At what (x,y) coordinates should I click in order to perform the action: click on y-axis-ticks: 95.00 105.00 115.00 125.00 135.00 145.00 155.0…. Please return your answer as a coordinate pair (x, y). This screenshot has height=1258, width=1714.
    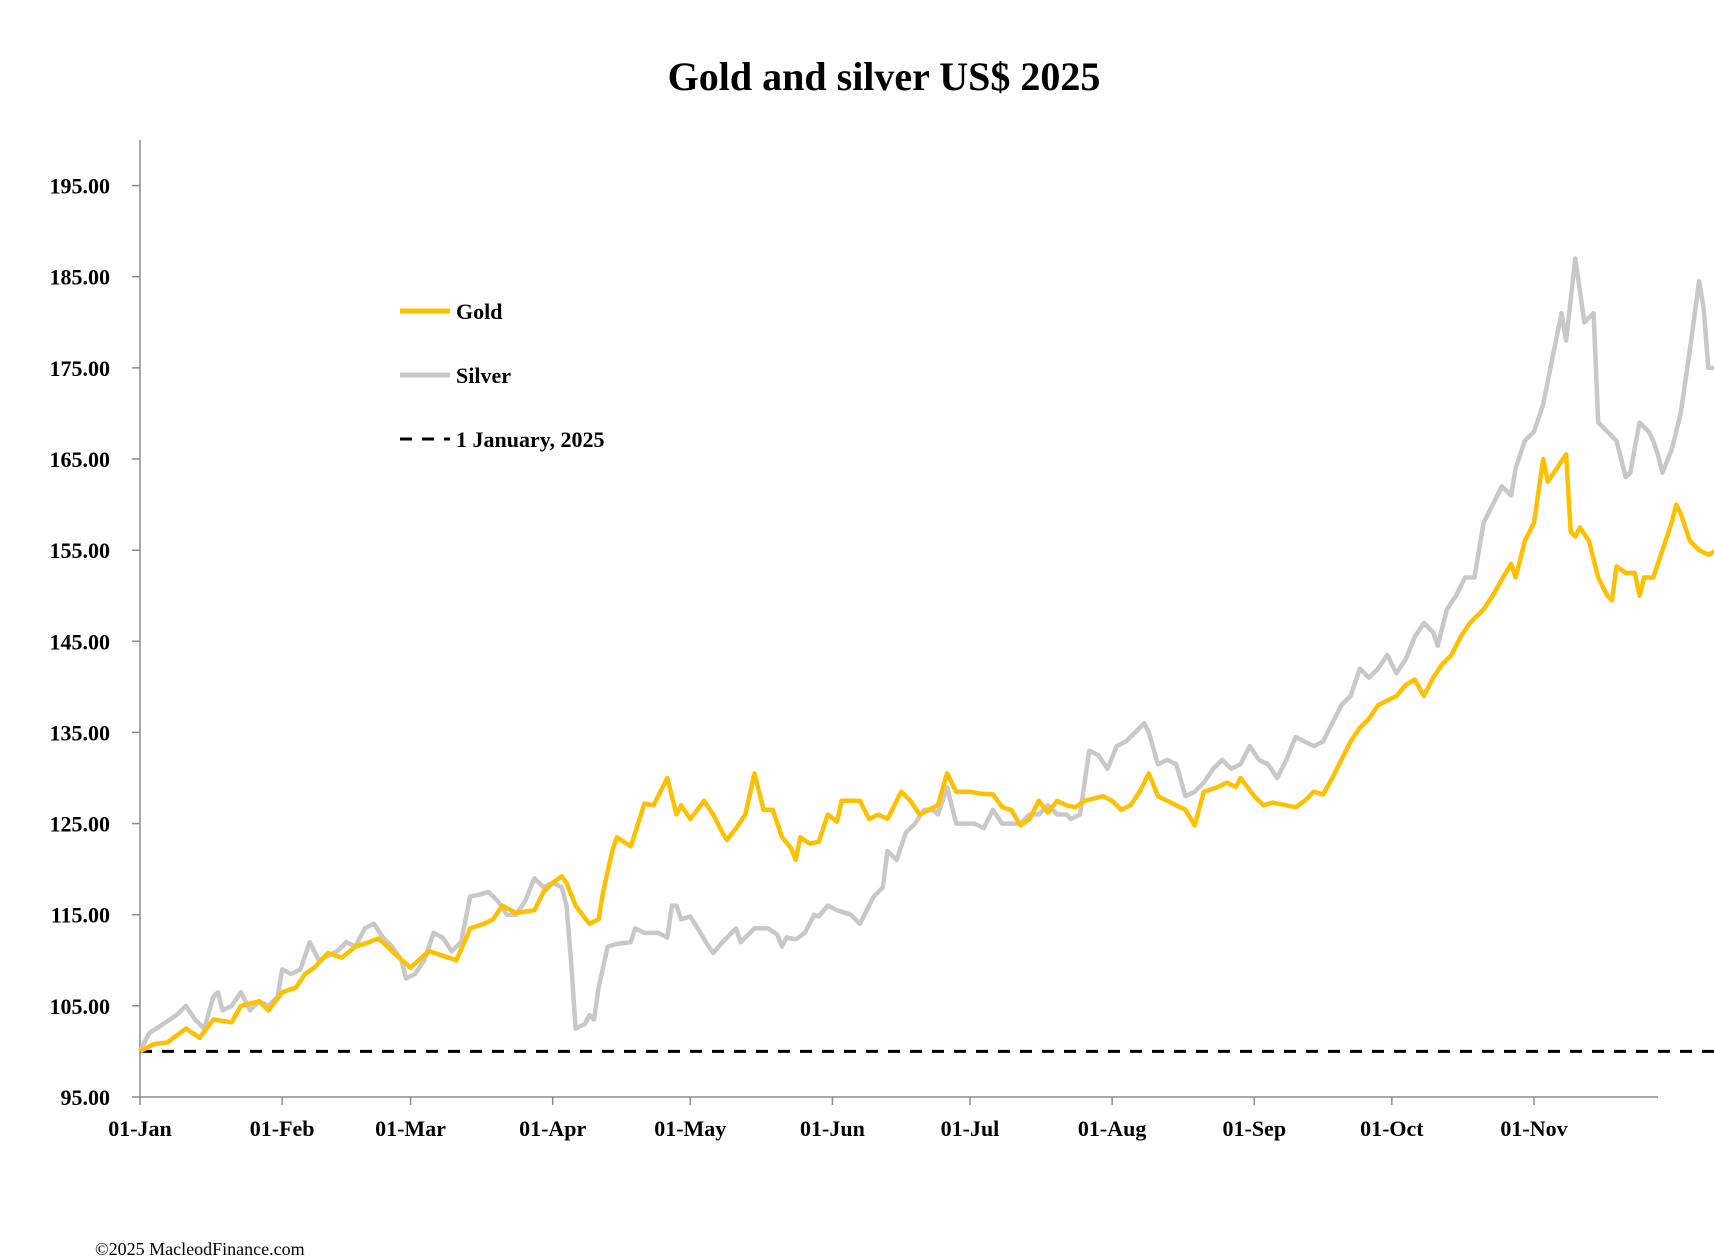
    Looking at the image, I should click on (95, 642).